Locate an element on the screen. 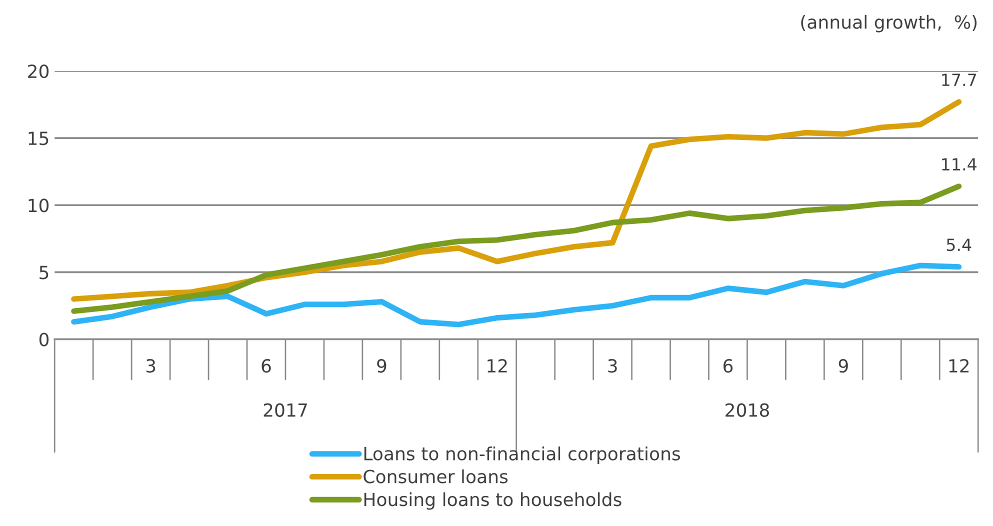 The image size is (993, 526). legend-label: Consumer loans is located at coordinates (436, 476).